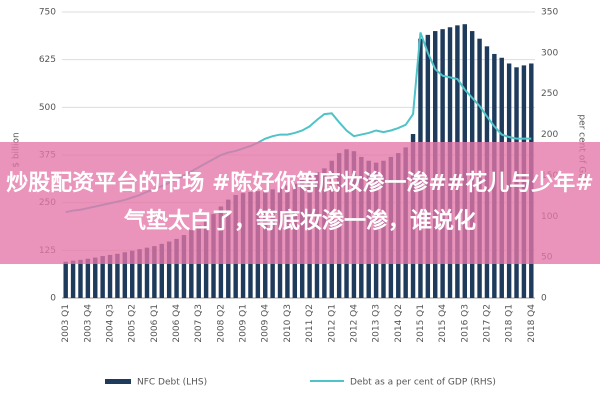  What do you see at coordinates (549, 53) in the screenshot?
I see `y2-tick-label: 300` at bounding box center [549, 53].